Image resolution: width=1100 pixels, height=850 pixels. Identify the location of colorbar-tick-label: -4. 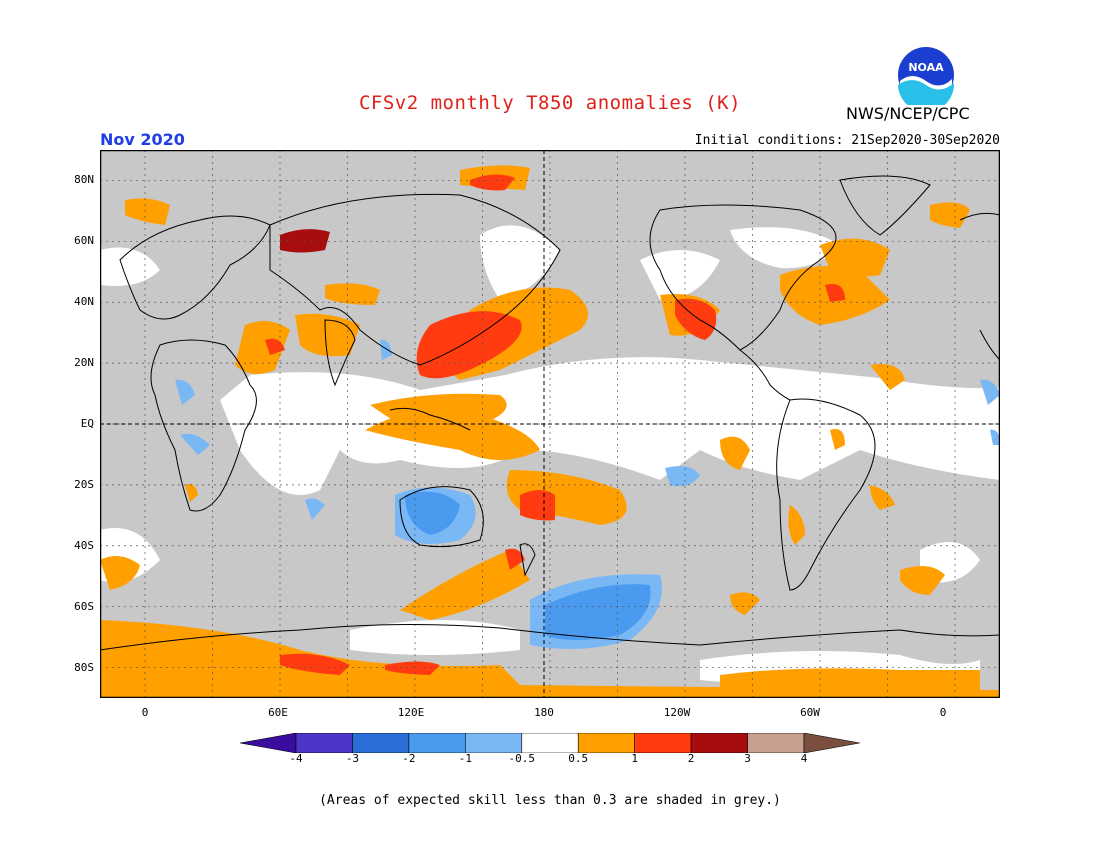
(296, 758).